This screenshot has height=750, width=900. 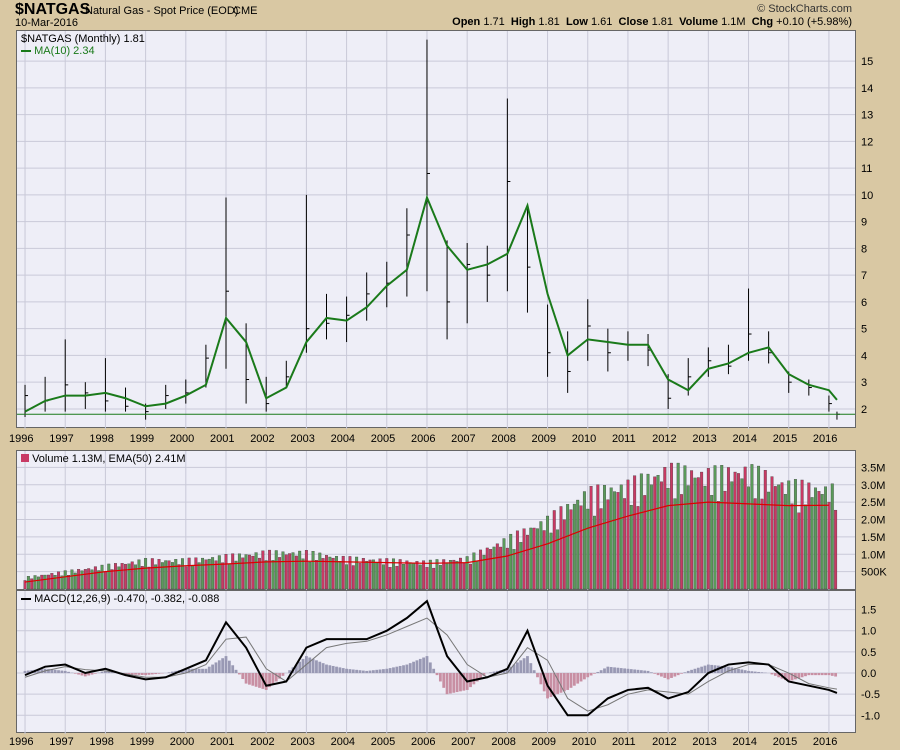 I want to click on brand-link: © StockCharts.com, so click(x=804, y=9).